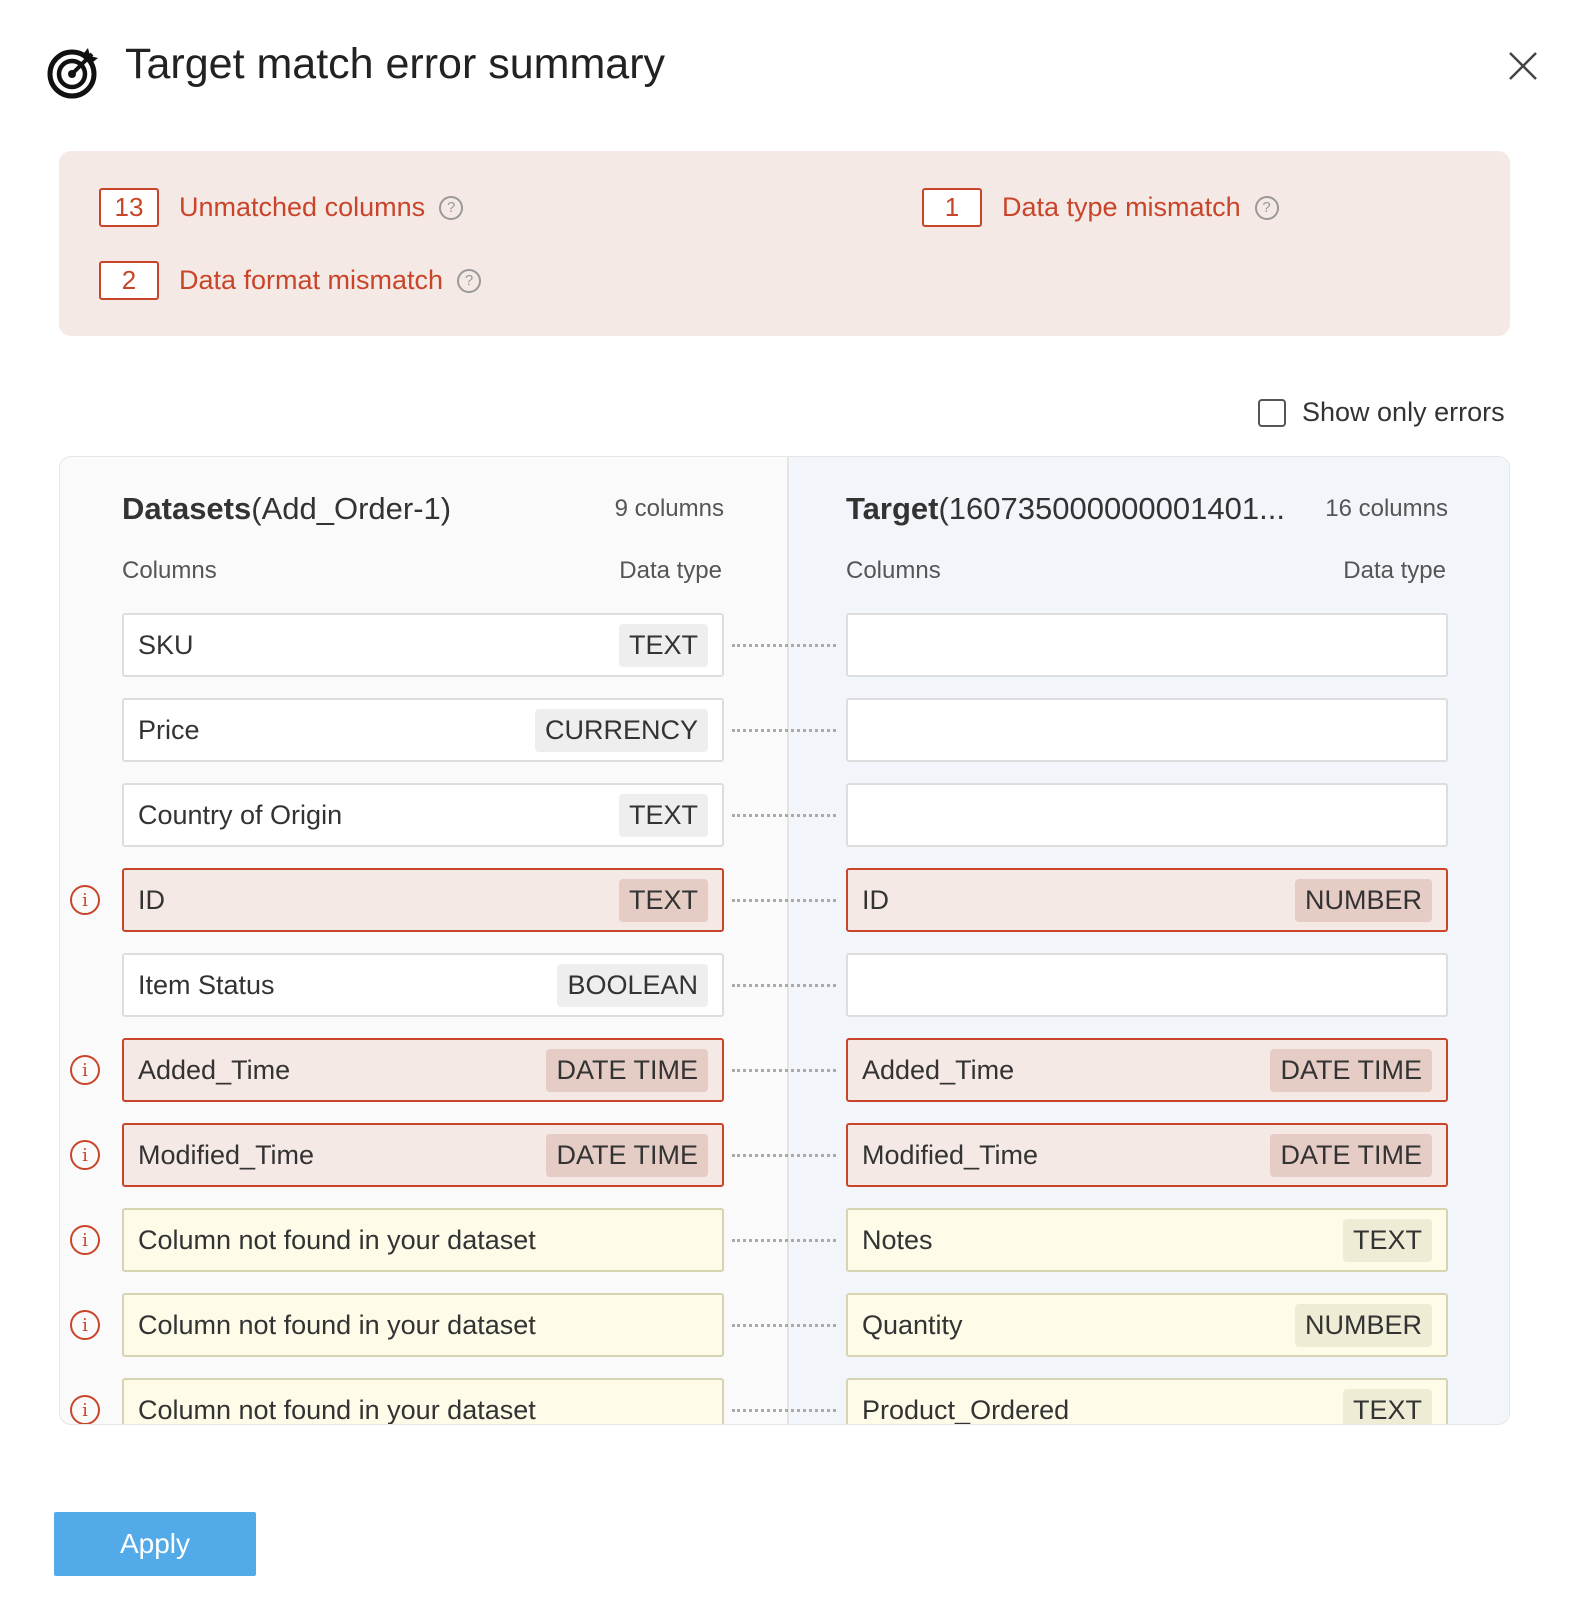 The width and height of the screenshot is (1578, 1614). What do you see at coordinates (151, 899) in the screenshot?
I see `source-column-name: ID` at bounding box center [151, 899].